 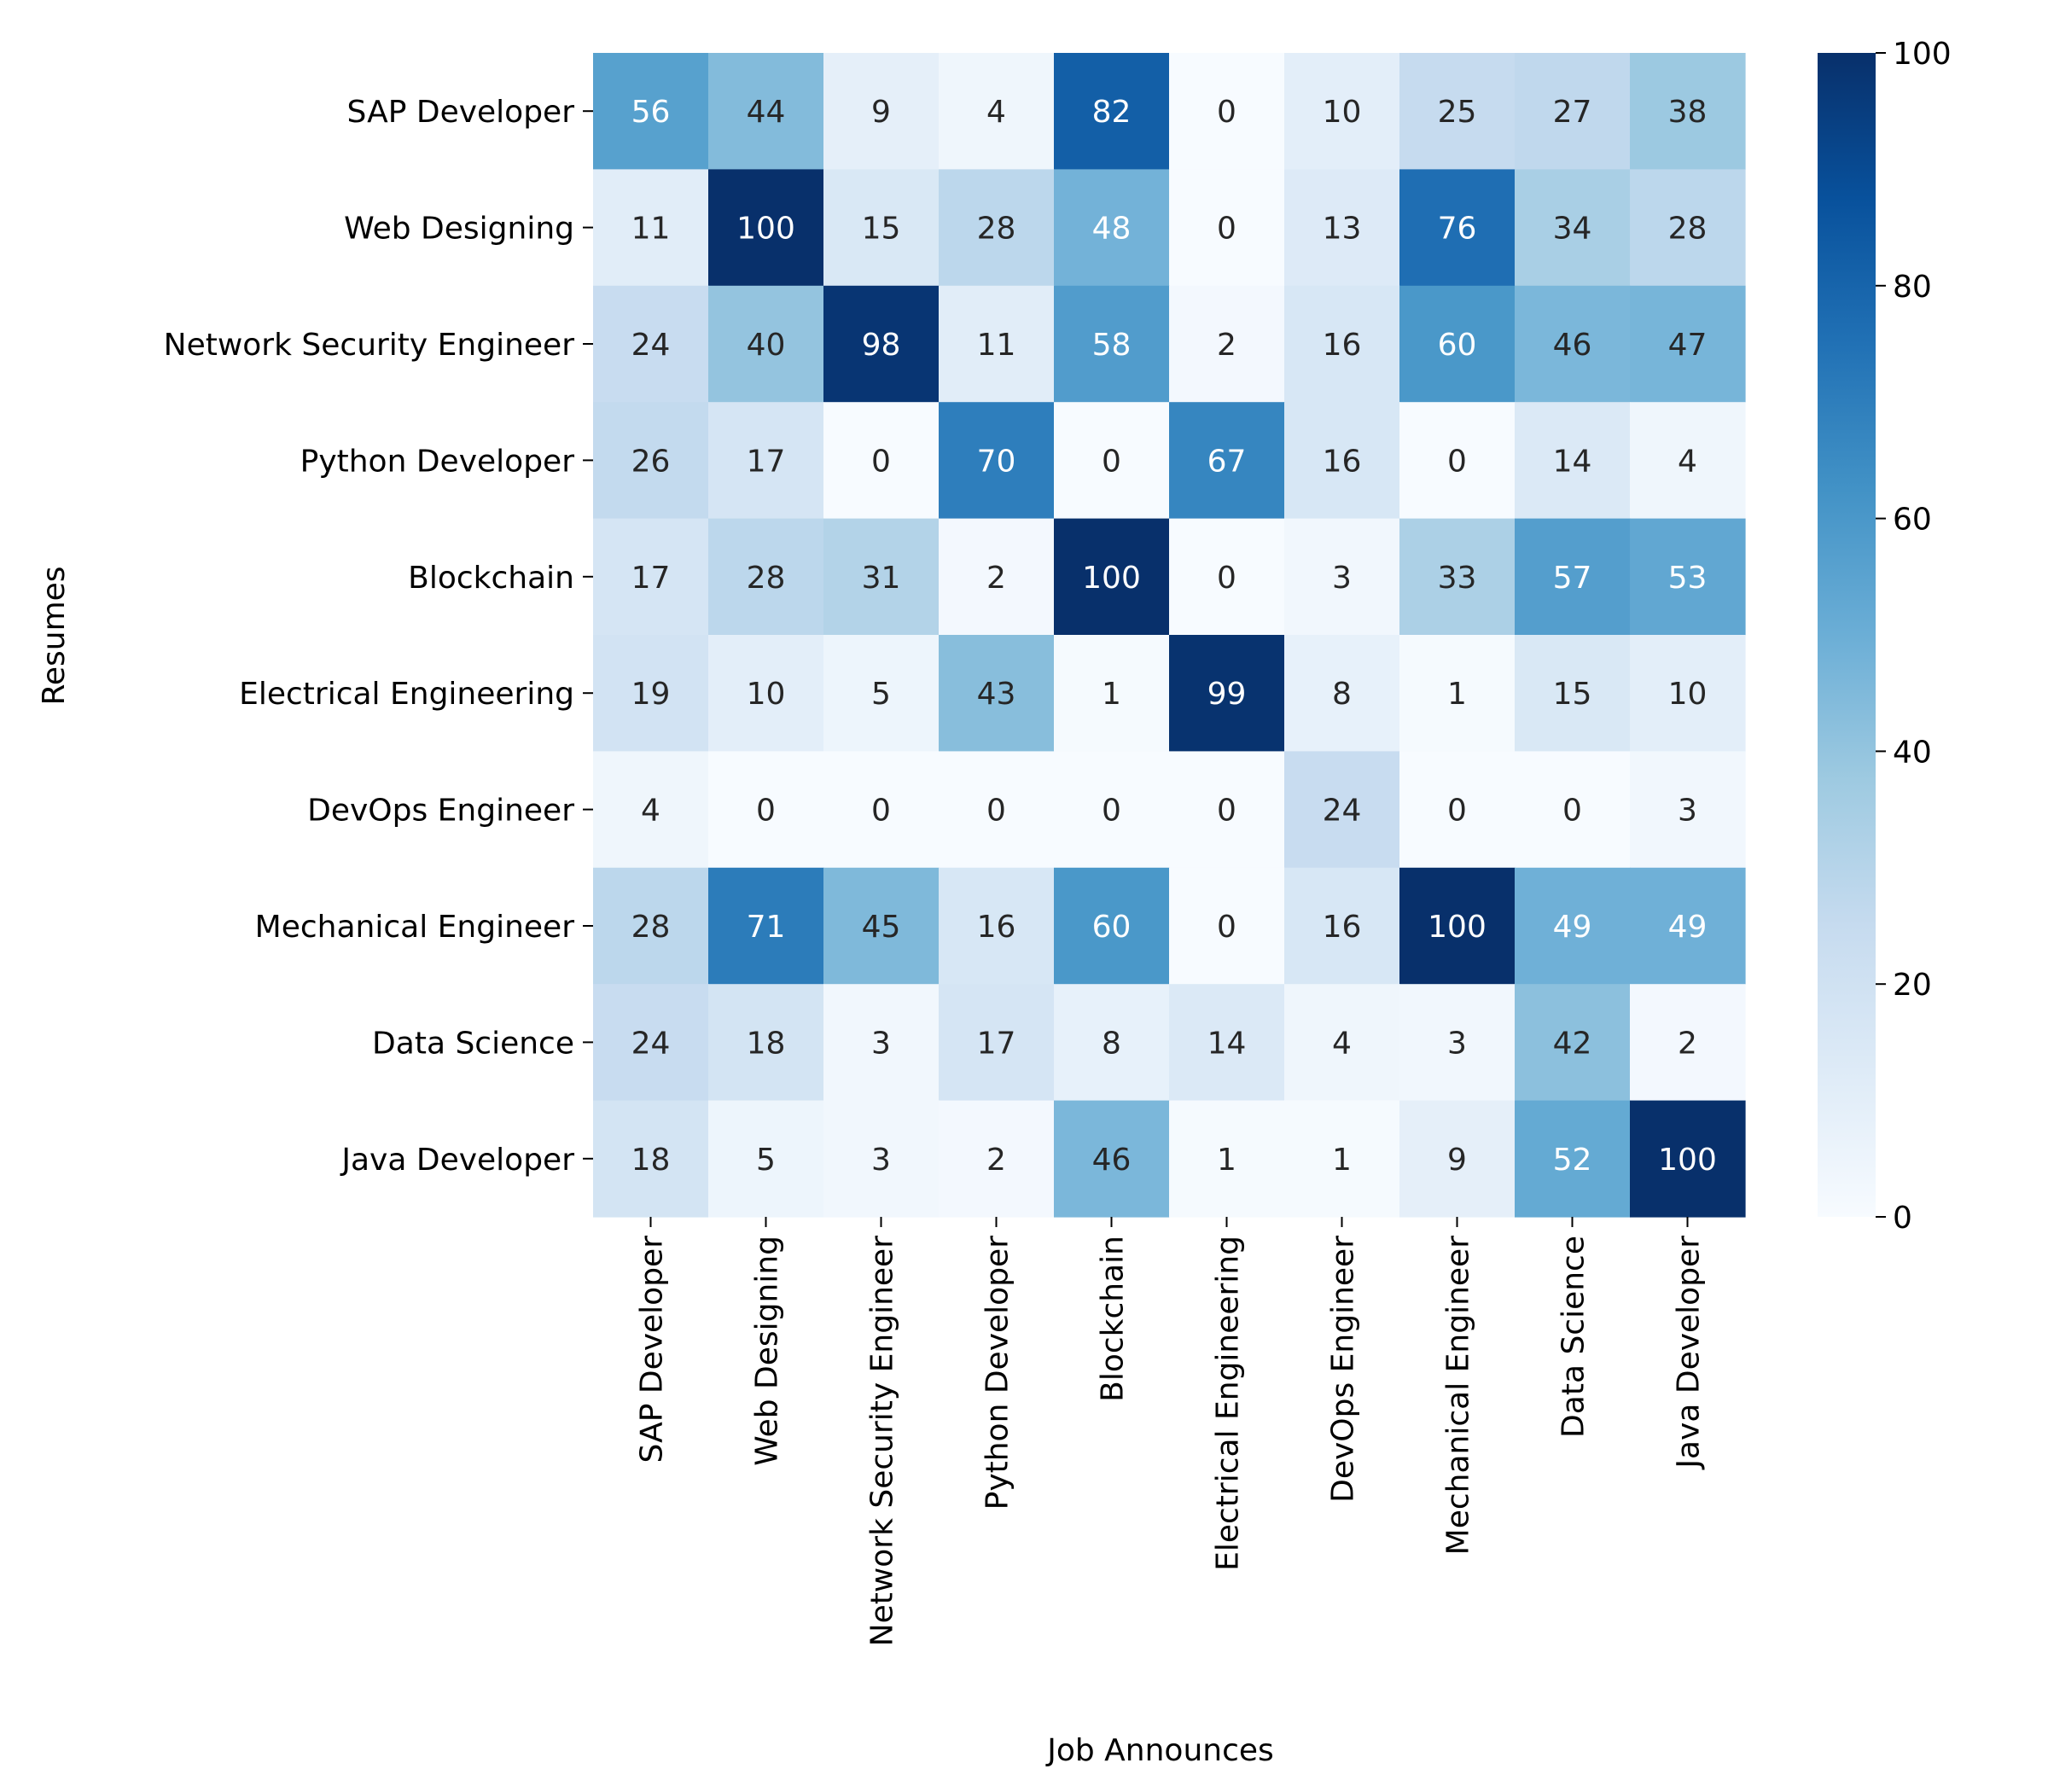 I want to click on cell-value-label: 11, so click(x=651, y=230).